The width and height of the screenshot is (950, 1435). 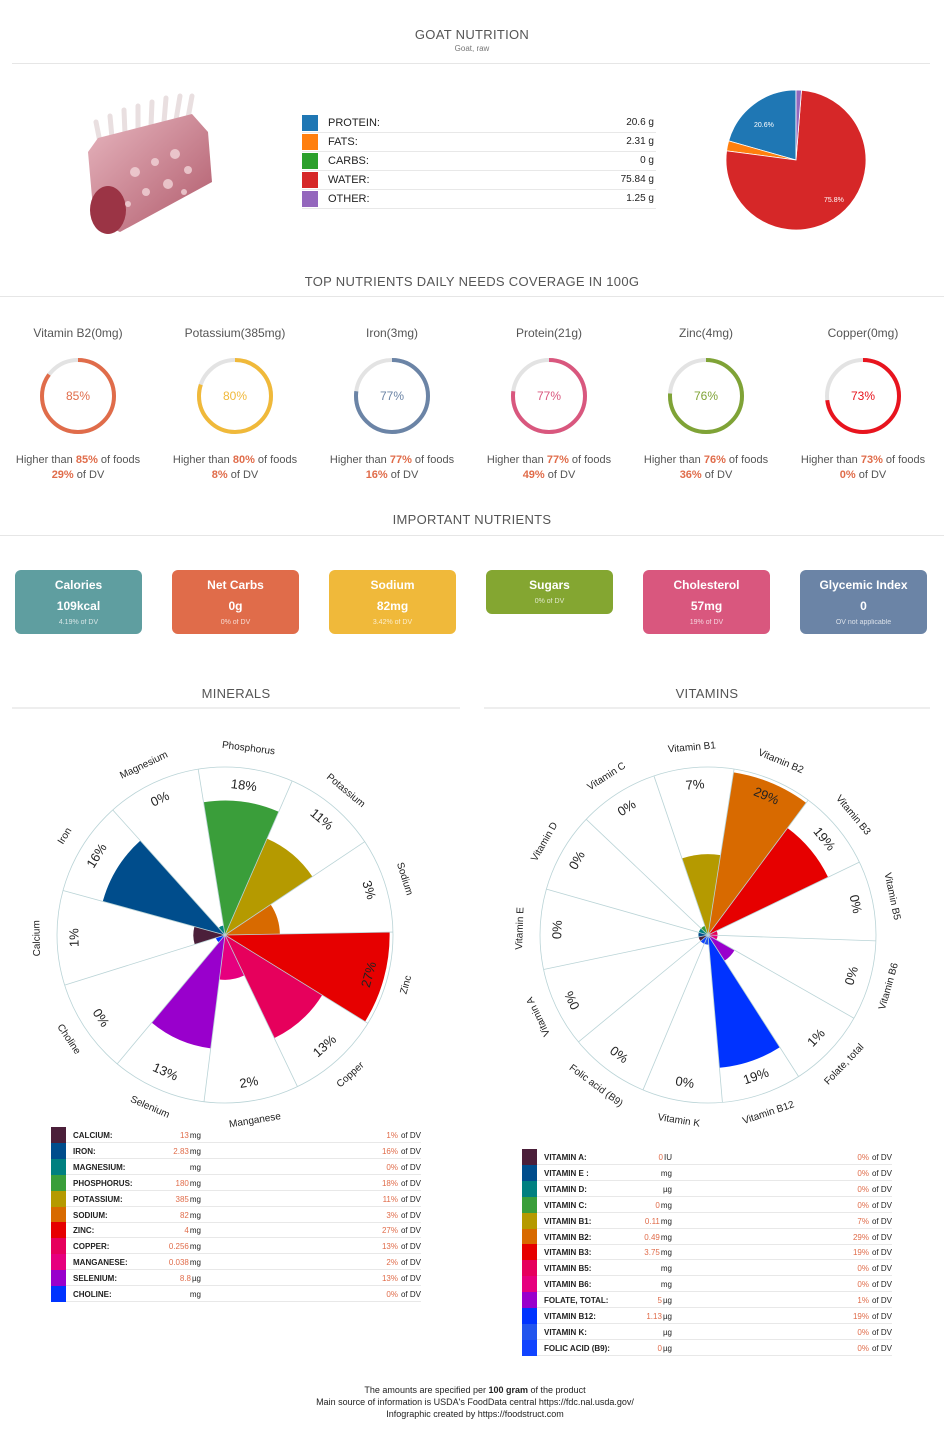 What do you see at coordinates (219, 475) in the screenshot?
I see `coverage-dv-value: 8%` at bounding box center [219, 475].